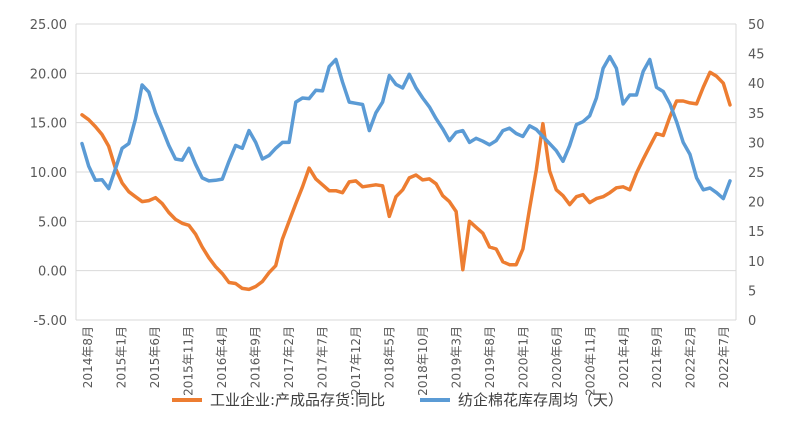 The width and height of the screenshot is (794, 436). Describe the element at coordinates (323, 357) in the screenshot. I see `x-tick-label: 2017年7月` at that location.